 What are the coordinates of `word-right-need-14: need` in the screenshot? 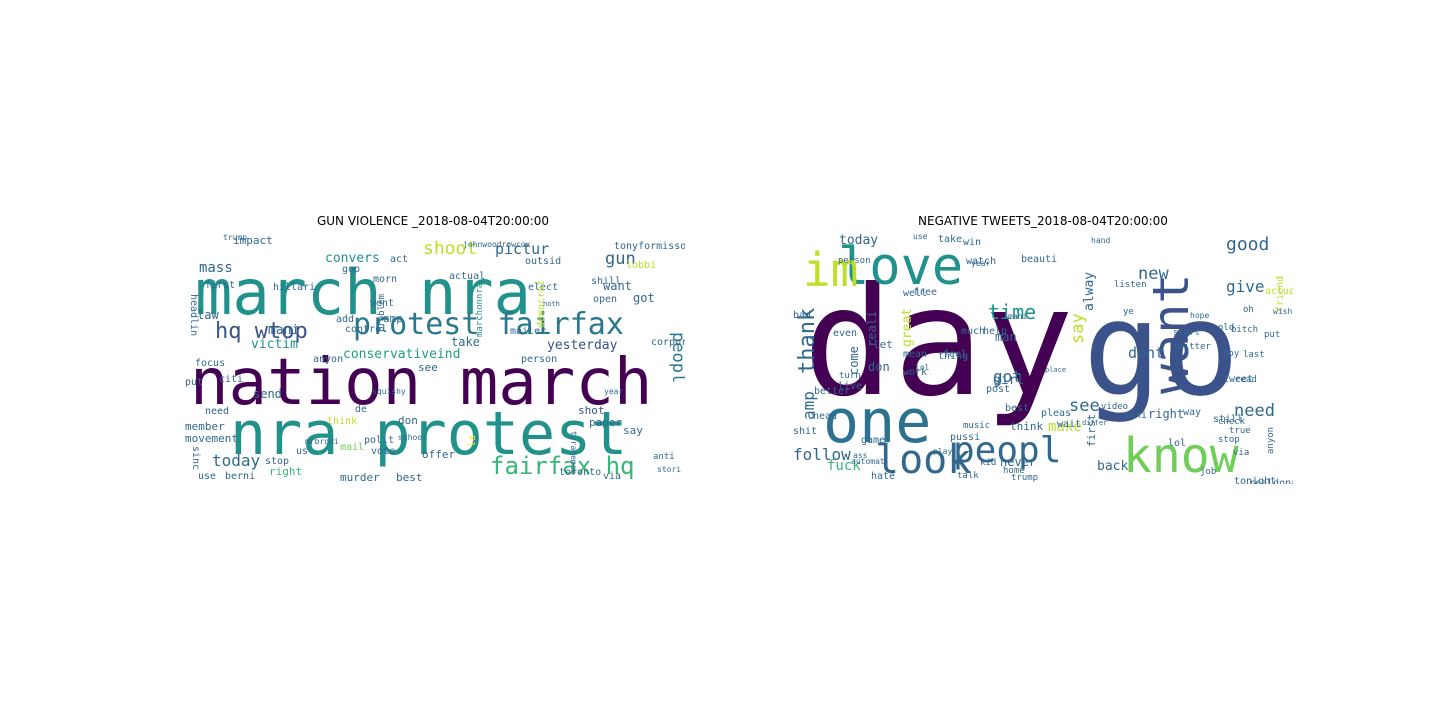 It's located at (1254, 411).